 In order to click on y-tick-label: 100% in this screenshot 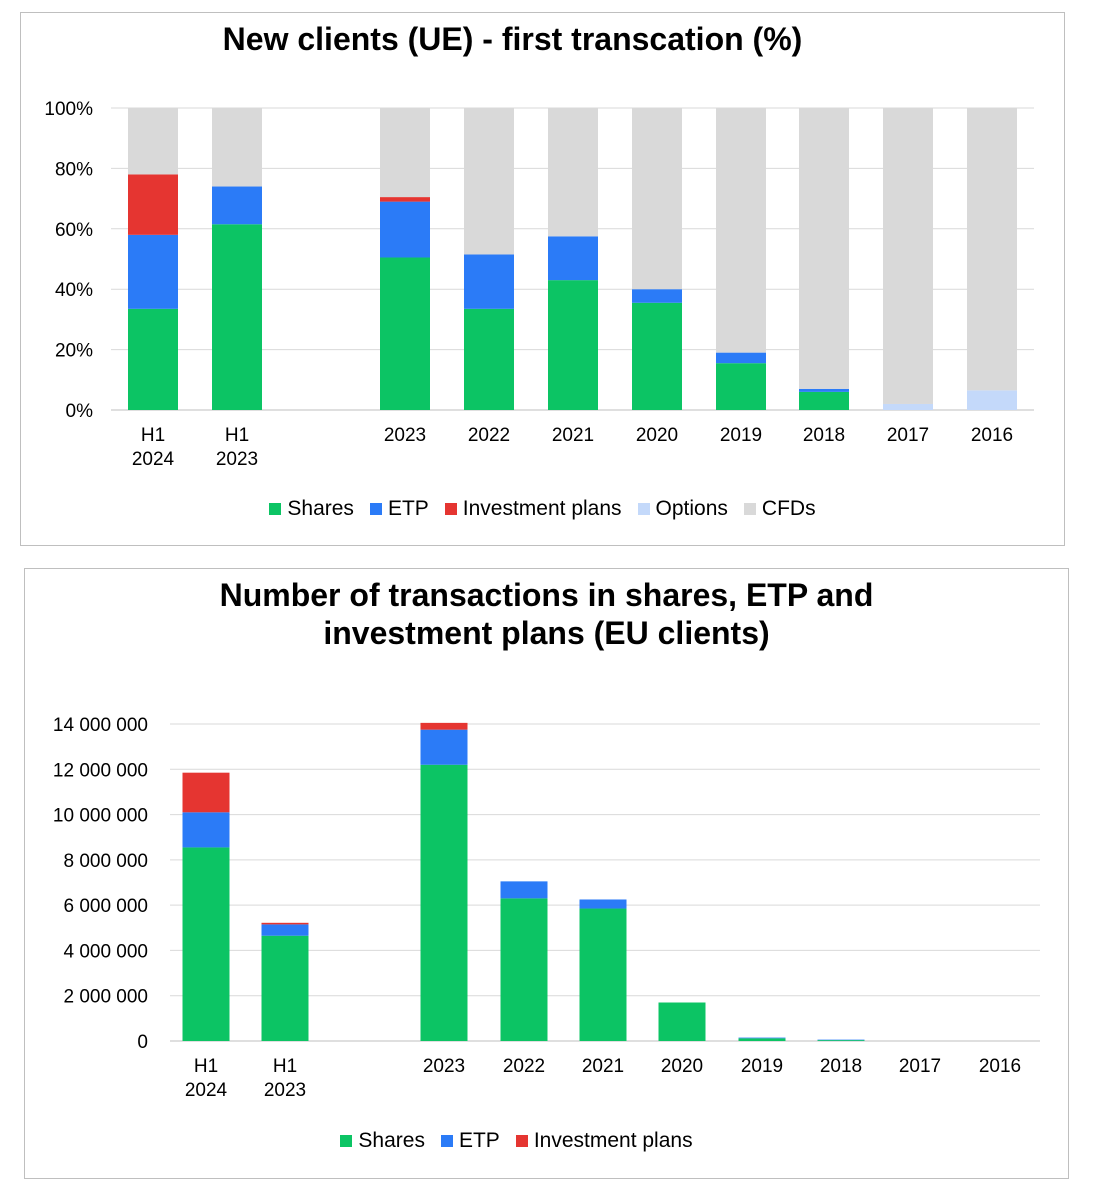, I will do `click(68, 109)`.